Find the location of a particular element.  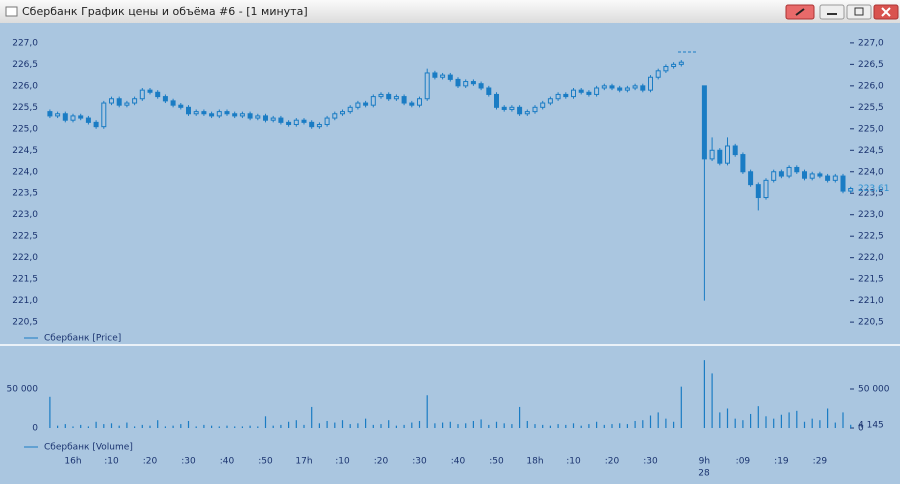

x-tick-label: :19 is located at coordinates (781, 462).